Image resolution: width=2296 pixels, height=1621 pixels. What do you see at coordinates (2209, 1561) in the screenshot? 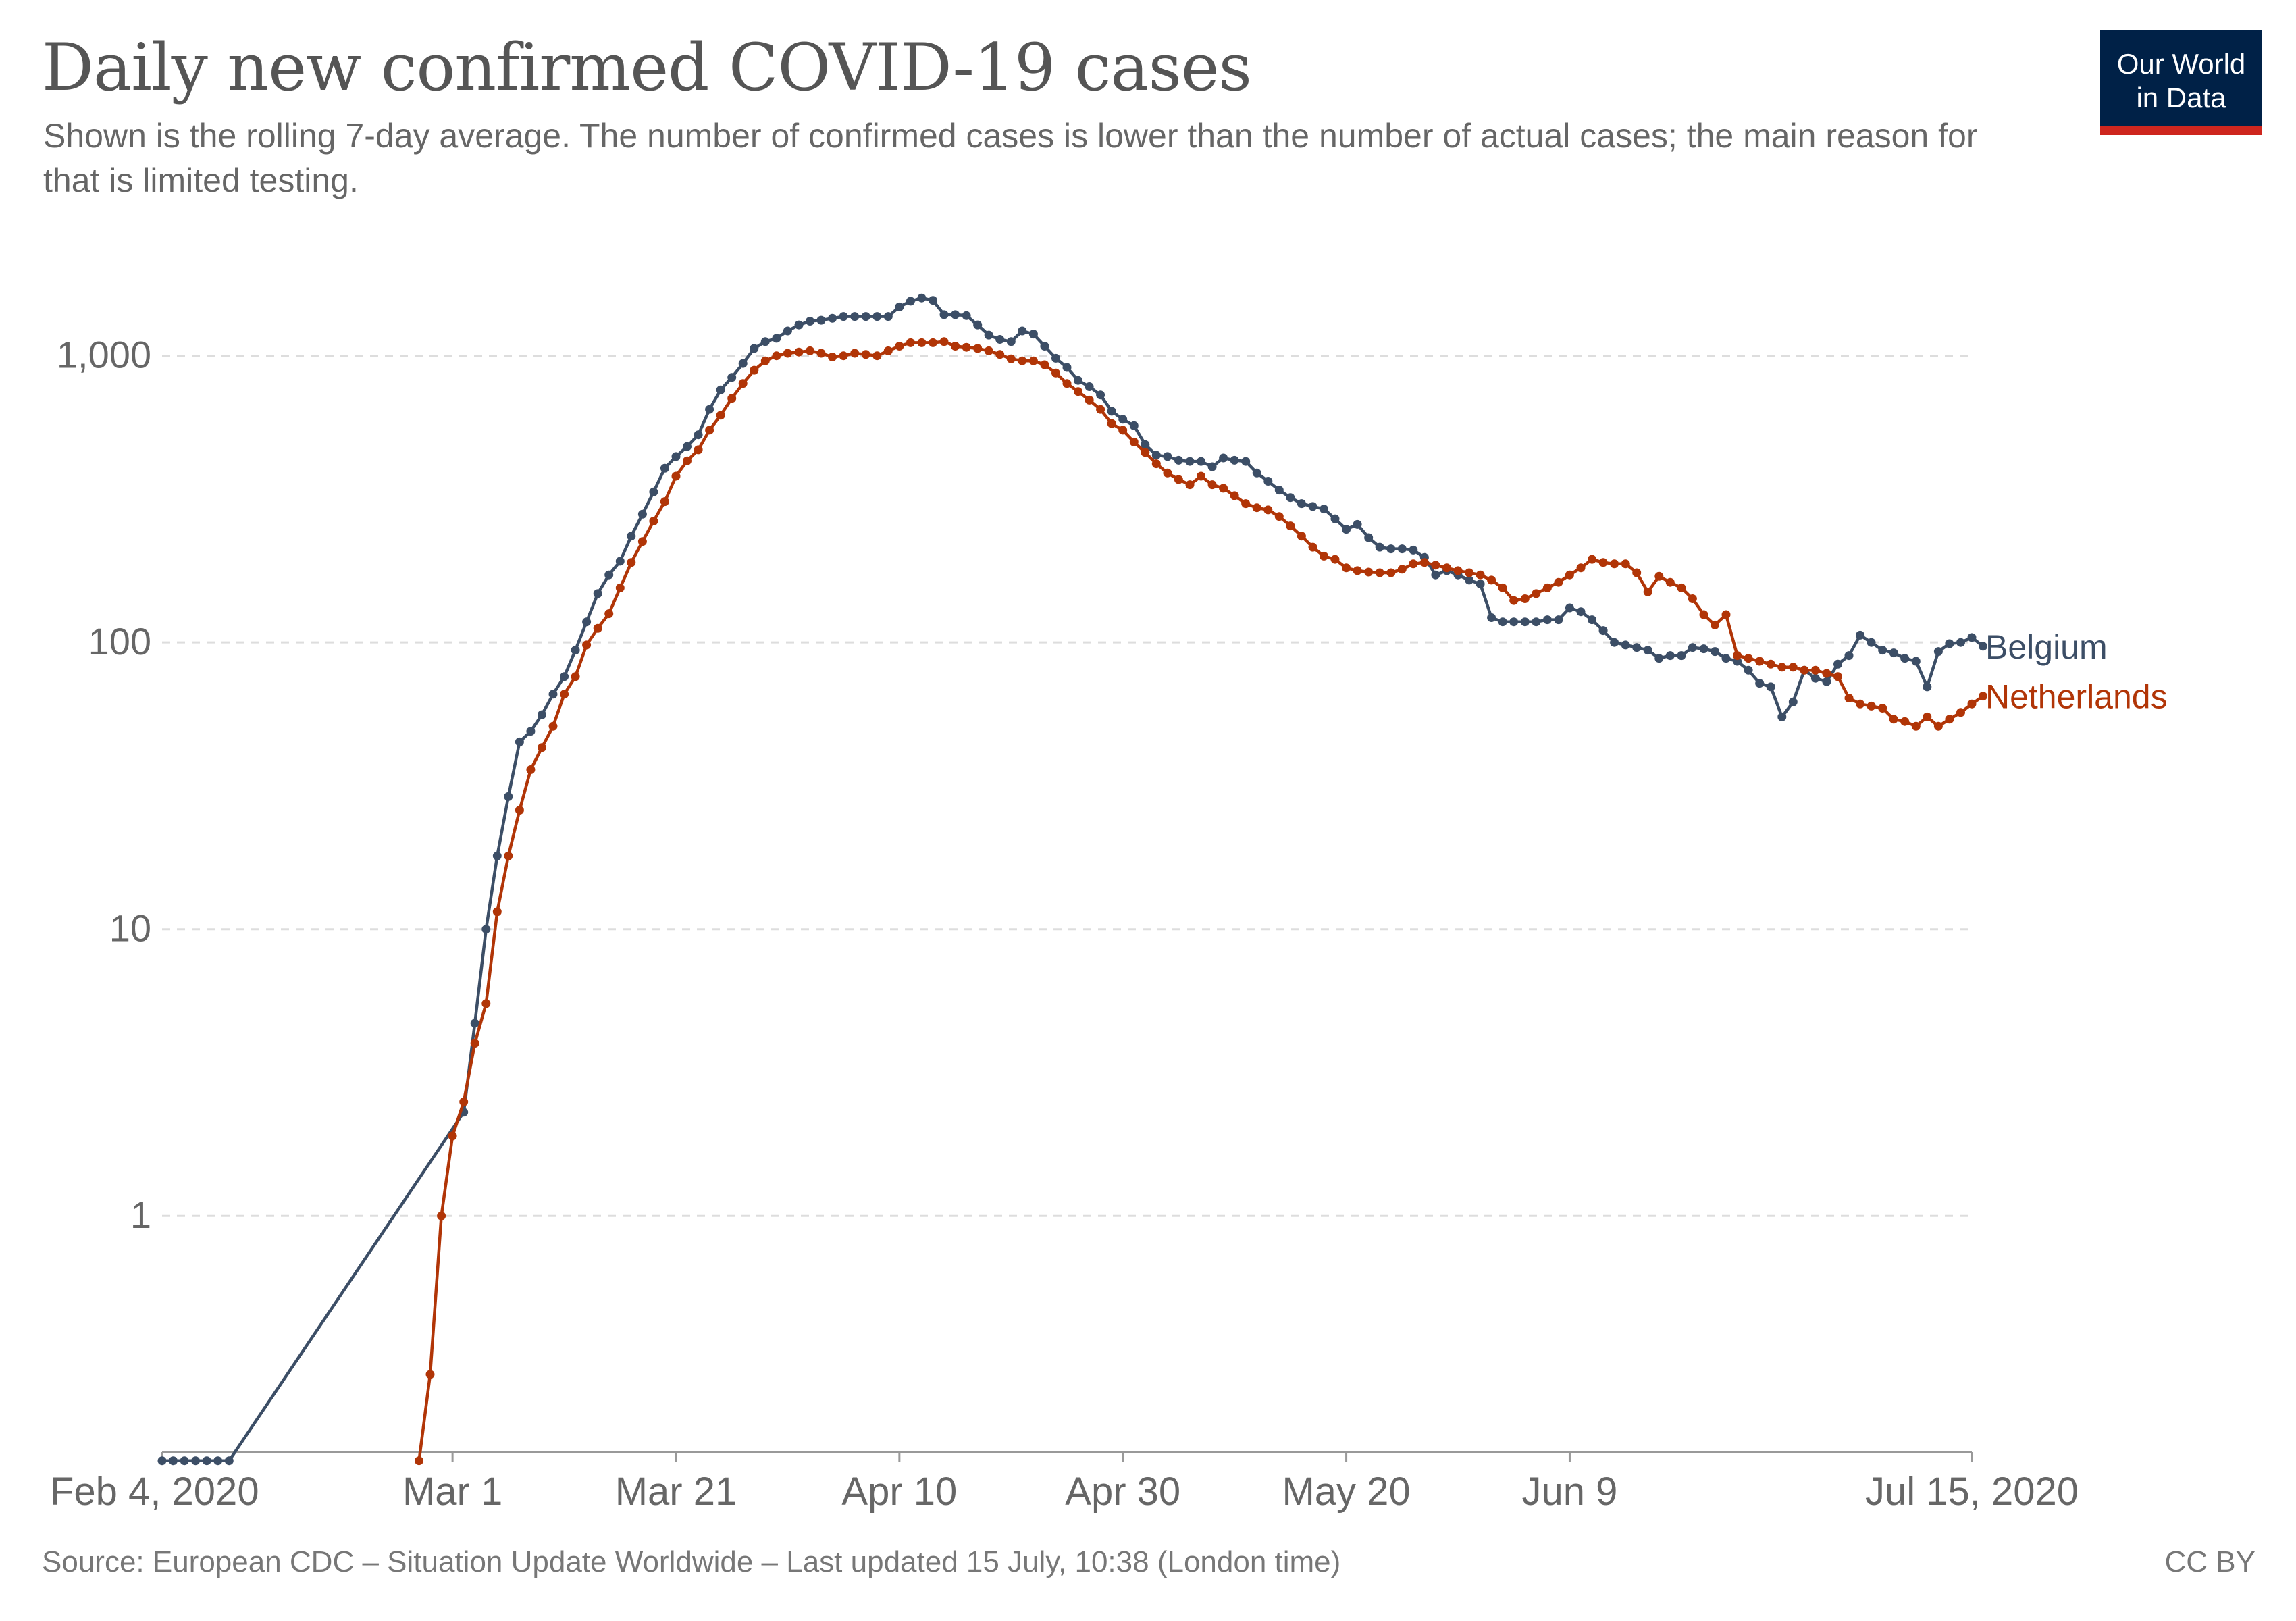
I see `license-link: CC BY` at bounding box center [2209, 1561].